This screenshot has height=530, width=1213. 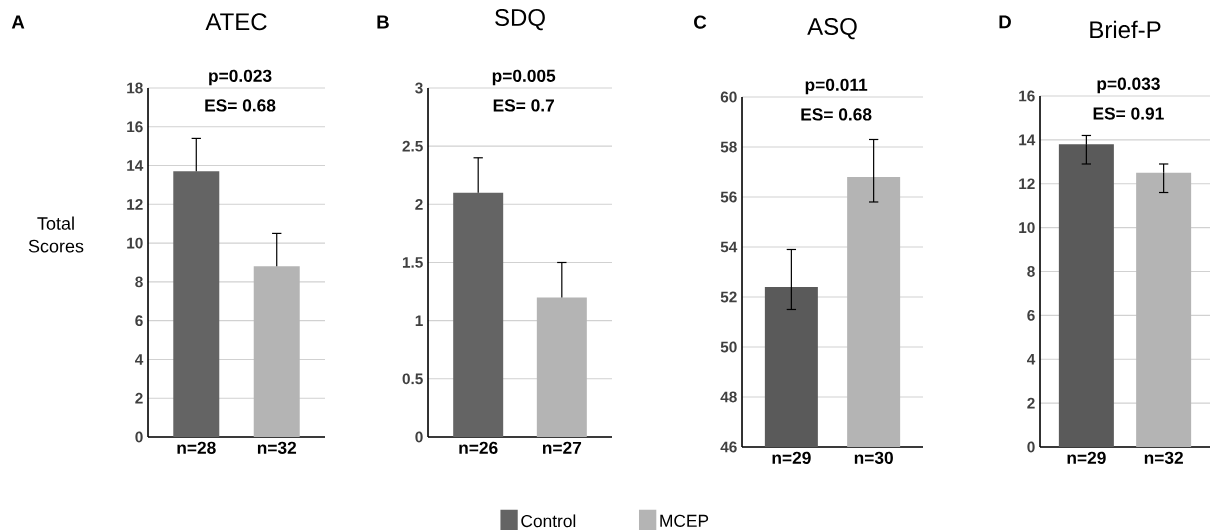 I want to click on text: p=0.023, so click(x=240, y=77).